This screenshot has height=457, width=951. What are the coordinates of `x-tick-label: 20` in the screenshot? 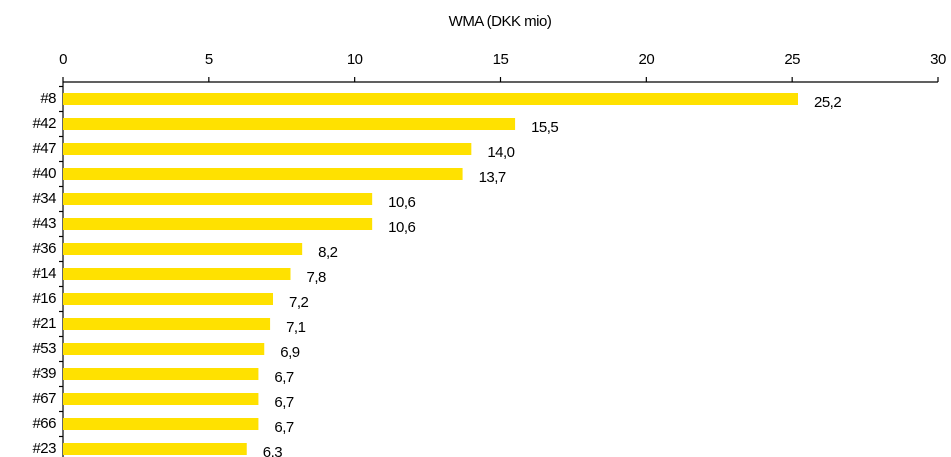 It's located at (646, 59).